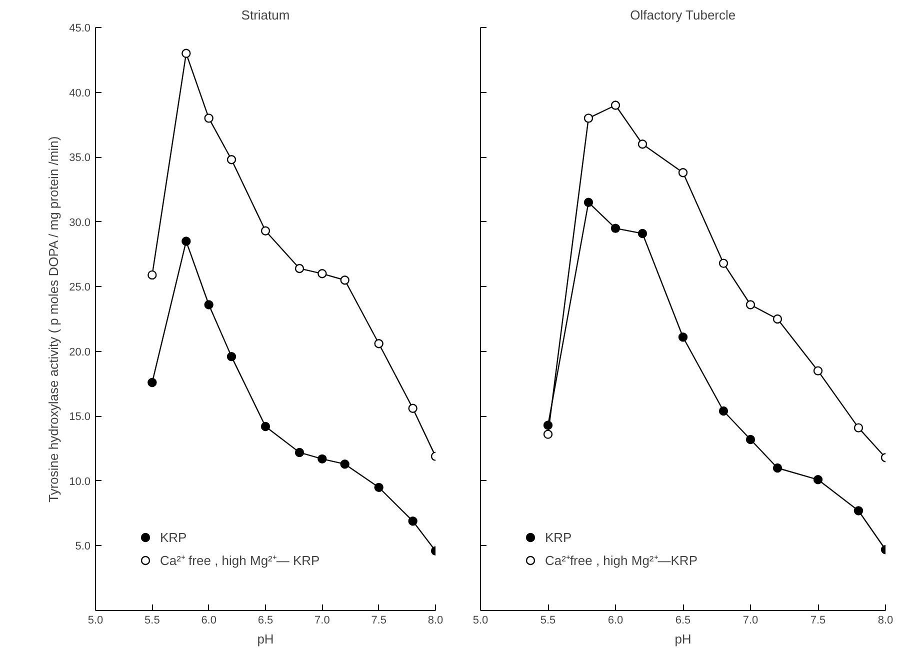 Image resolution: width=903 pixels, height=666 pixels. Describe the element at coordinates (80, 93) in the screenshot. I see `y-tick-label: 40.0` at that location.